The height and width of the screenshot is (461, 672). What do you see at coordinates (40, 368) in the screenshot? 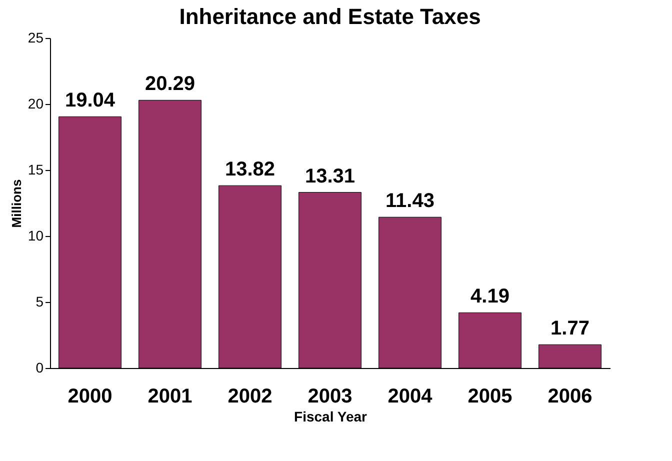
I see `y-tick-label: 0` at bounding box center [40, 368].